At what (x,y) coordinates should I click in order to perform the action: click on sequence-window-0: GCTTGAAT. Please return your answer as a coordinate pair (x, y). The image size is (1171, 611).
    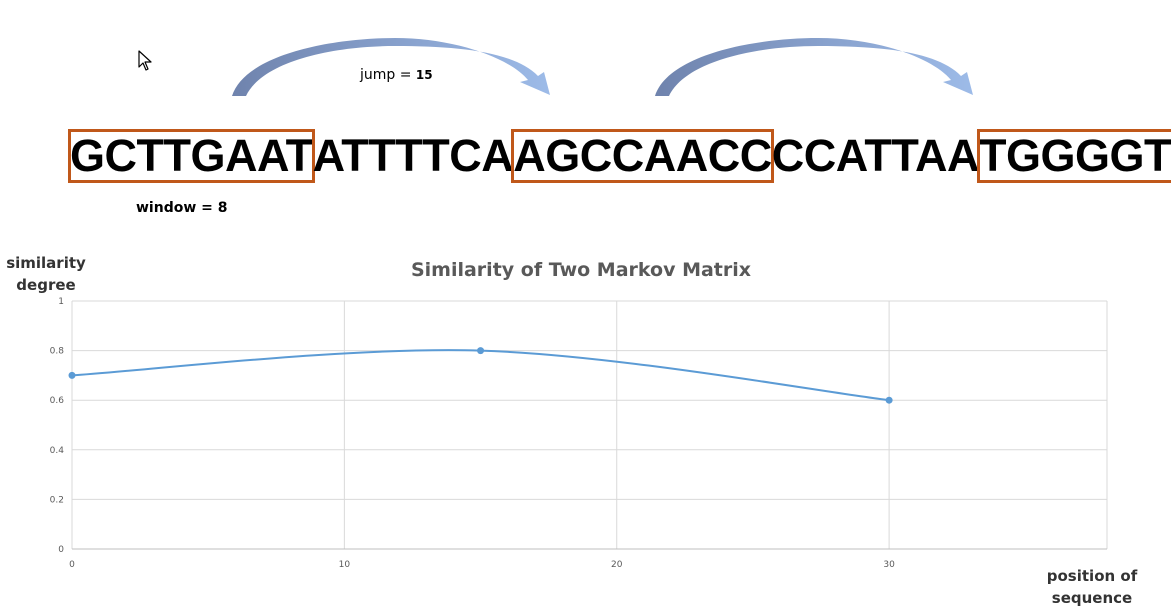
    Looking at the image, I should click on (191, 156).